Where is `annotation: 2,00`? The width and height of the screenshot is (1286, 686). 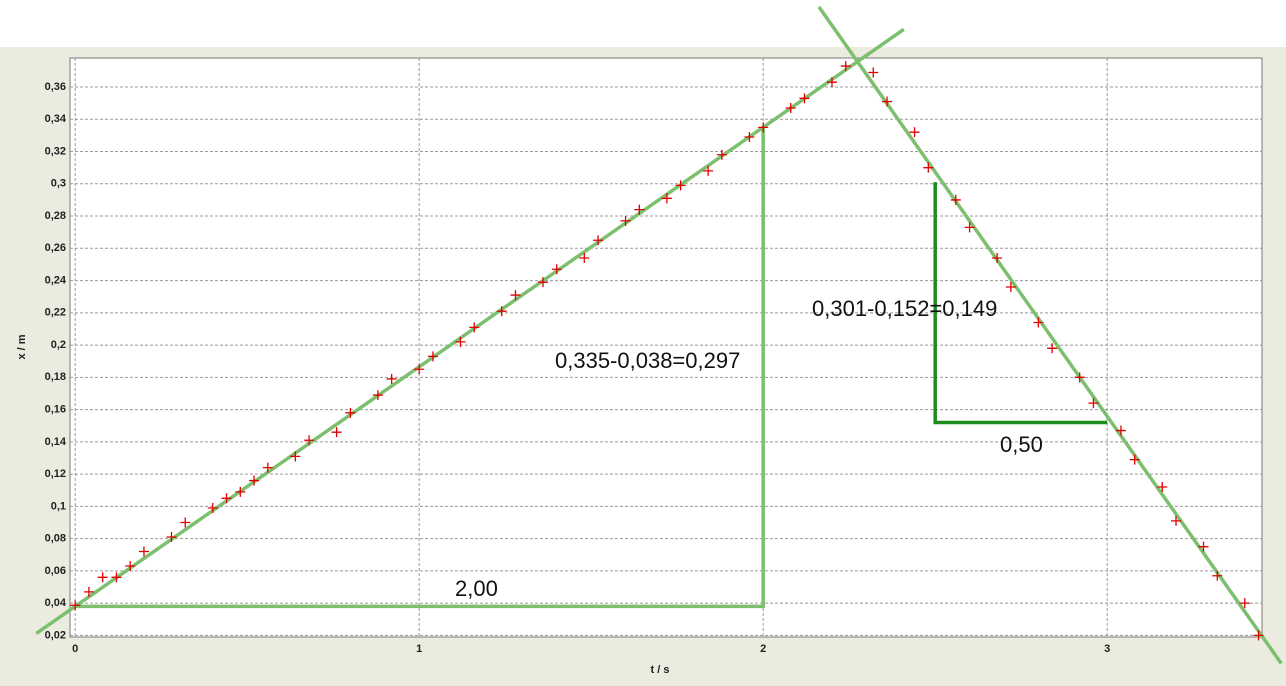 annotation: 2,00 is located at coordinates (476, 588).